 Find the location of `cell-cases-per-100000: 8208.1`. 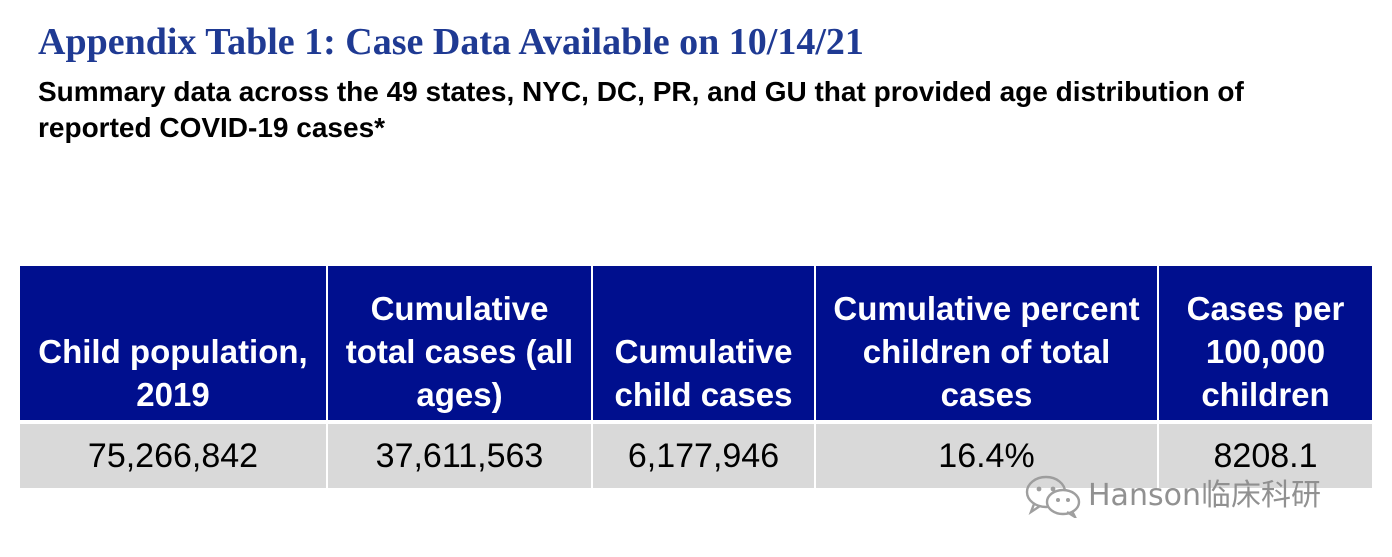

cell-cases-per-100000: 8208.1 is located at coordinates (1264, 455).